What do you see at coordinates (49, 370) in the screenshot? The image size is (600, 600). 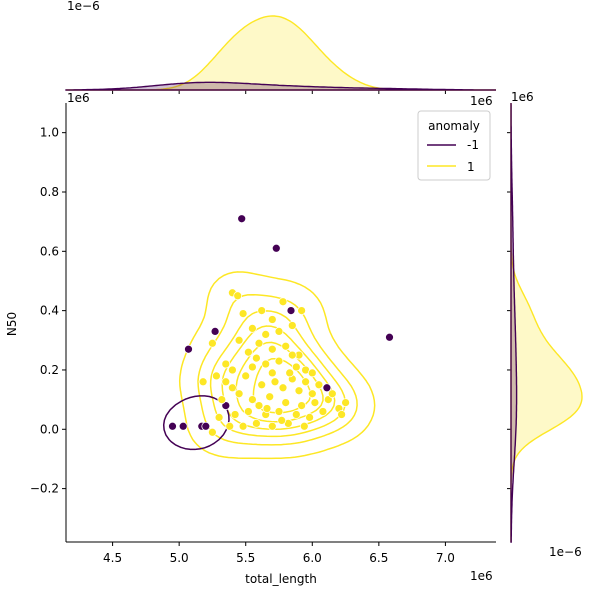 I see `y-tick-label: 0.2` at bounding box center [49, 370].